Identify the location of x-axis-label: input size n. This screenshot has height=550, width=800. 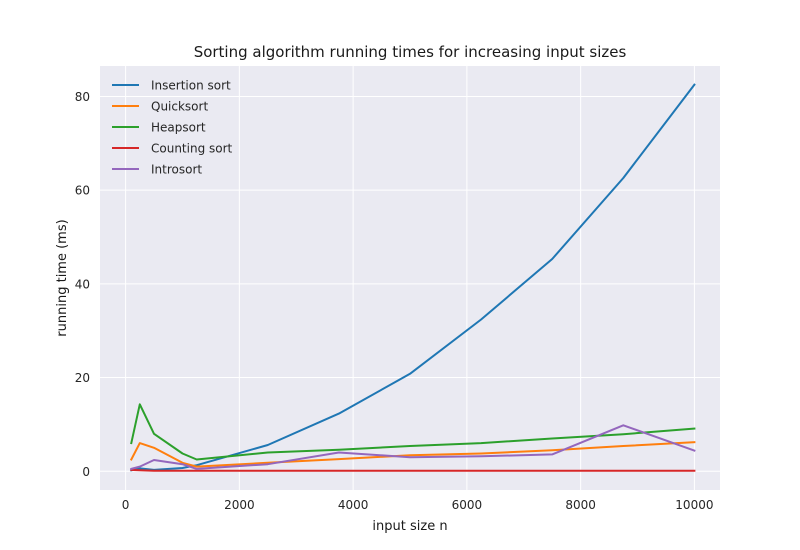
(409, 526).